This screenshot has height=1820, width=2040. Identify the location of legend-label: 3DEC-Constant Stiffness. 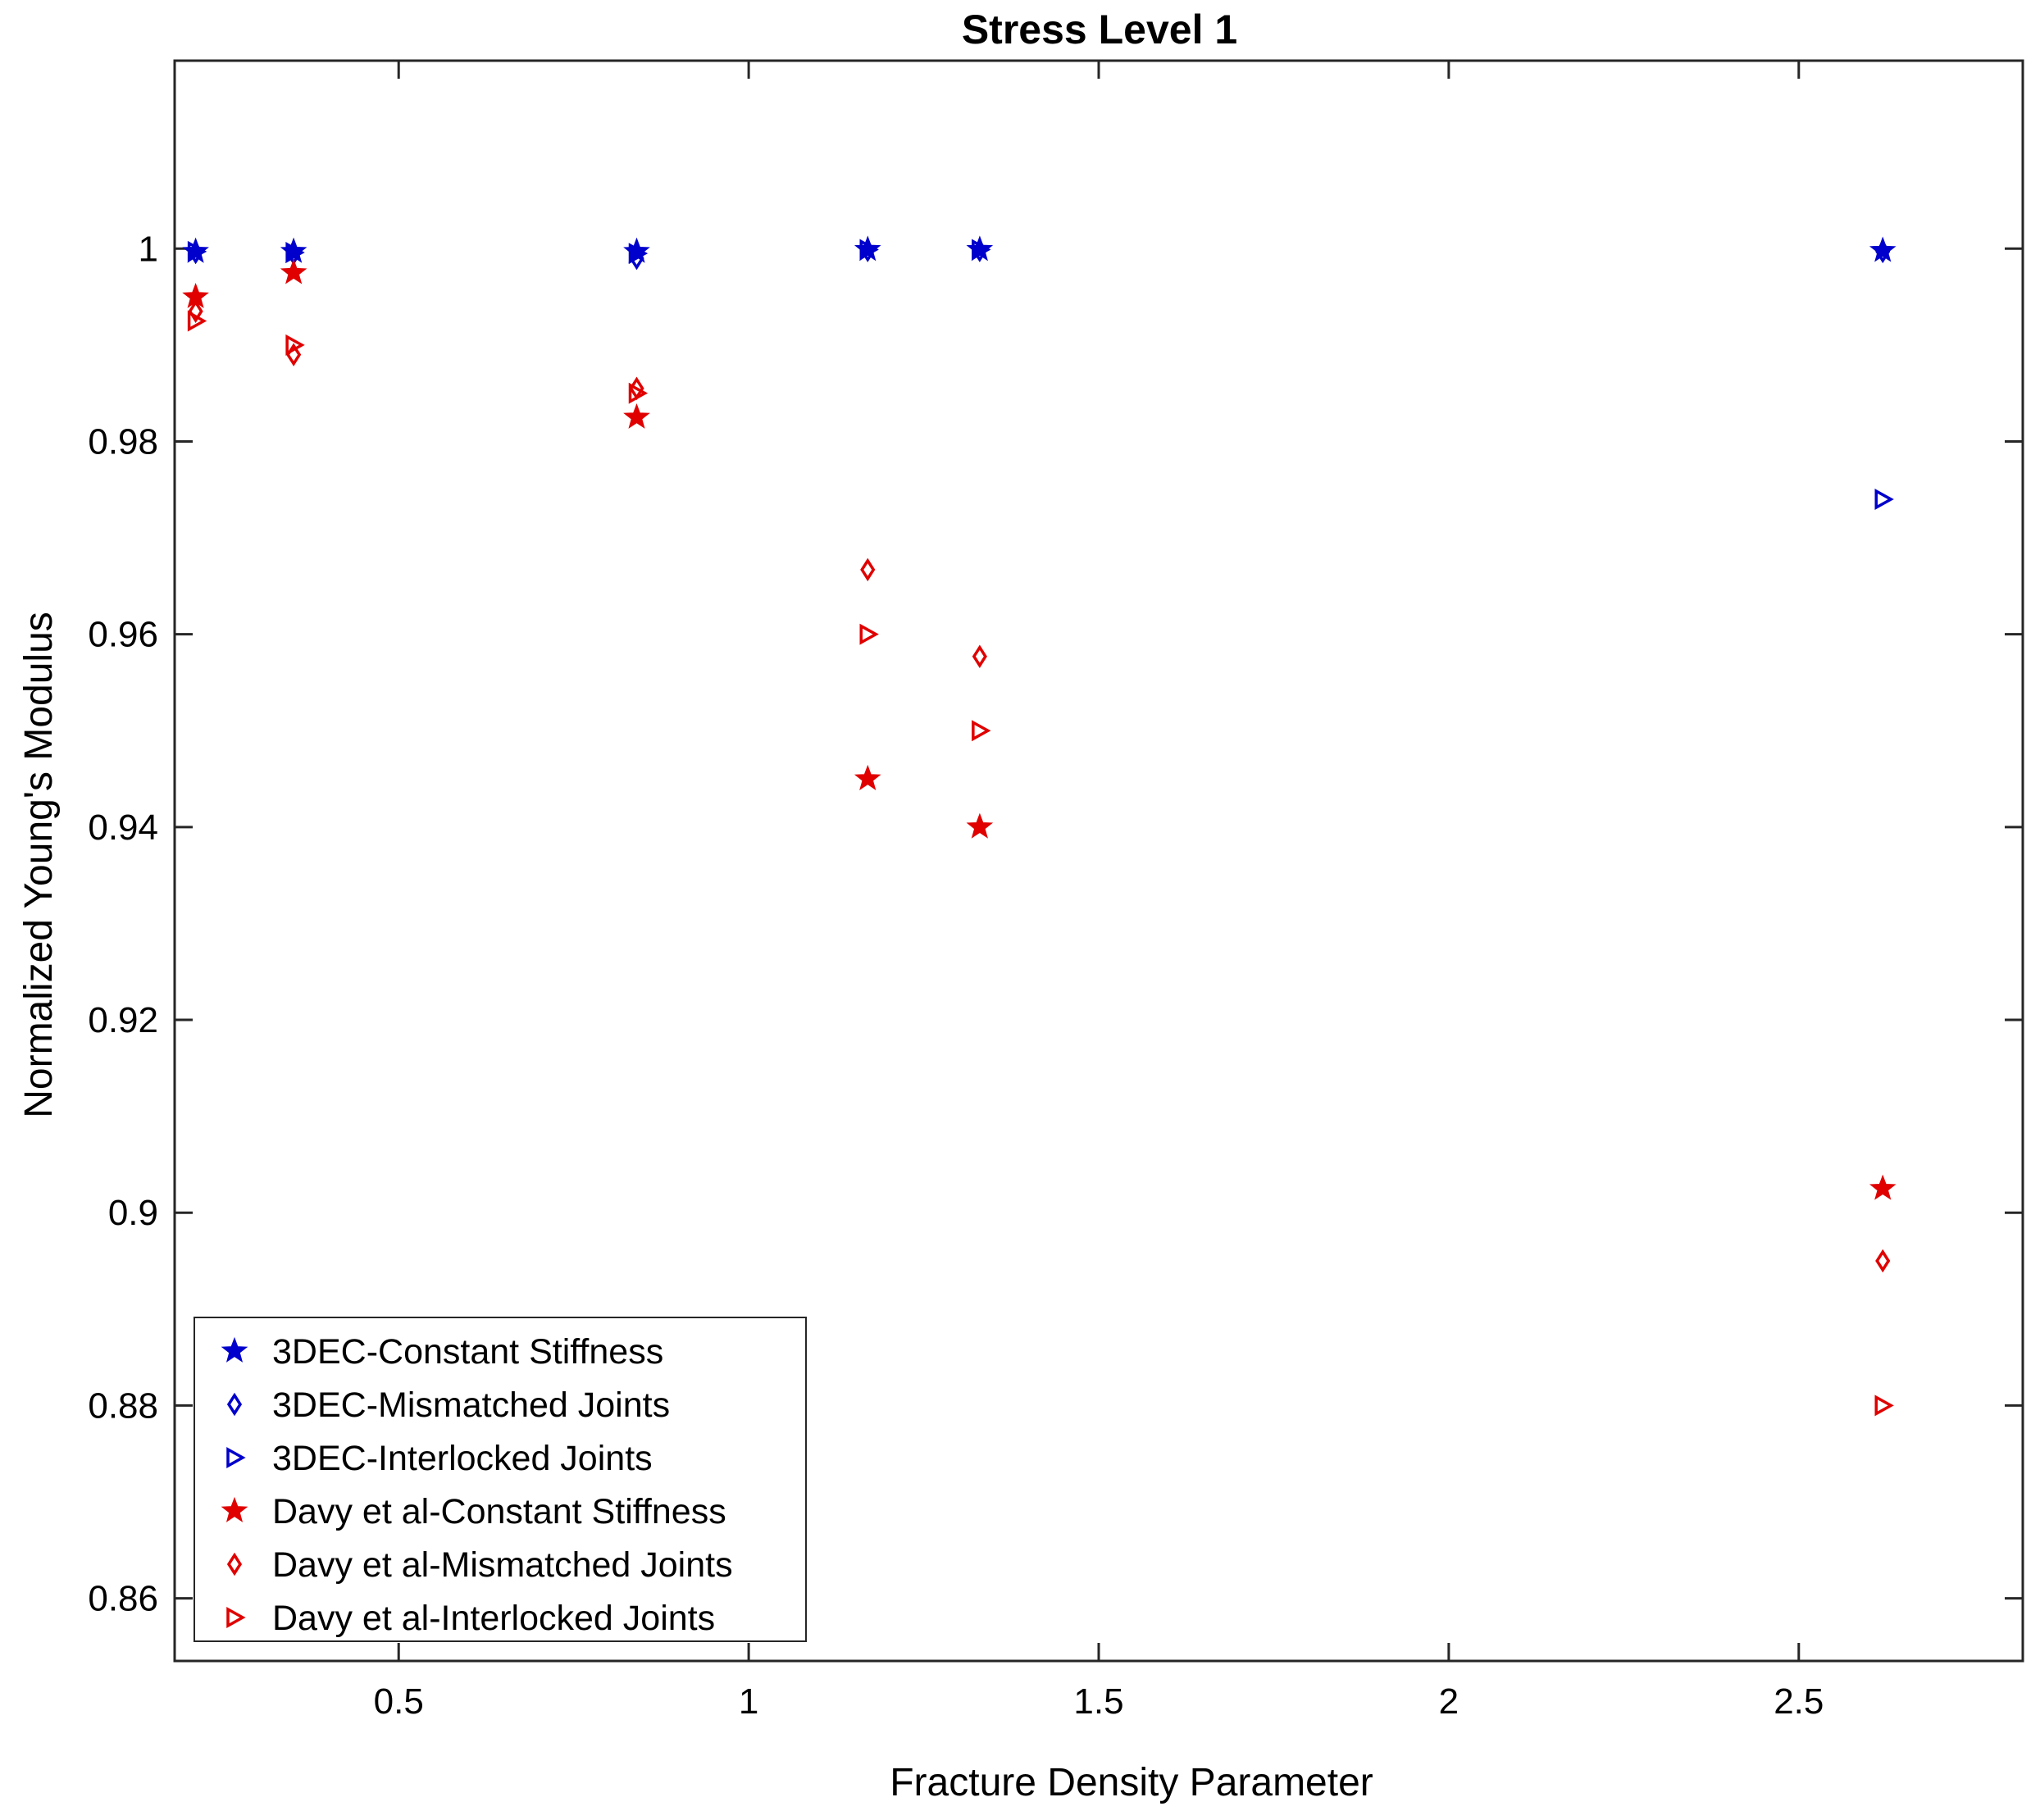
(468, 1352).